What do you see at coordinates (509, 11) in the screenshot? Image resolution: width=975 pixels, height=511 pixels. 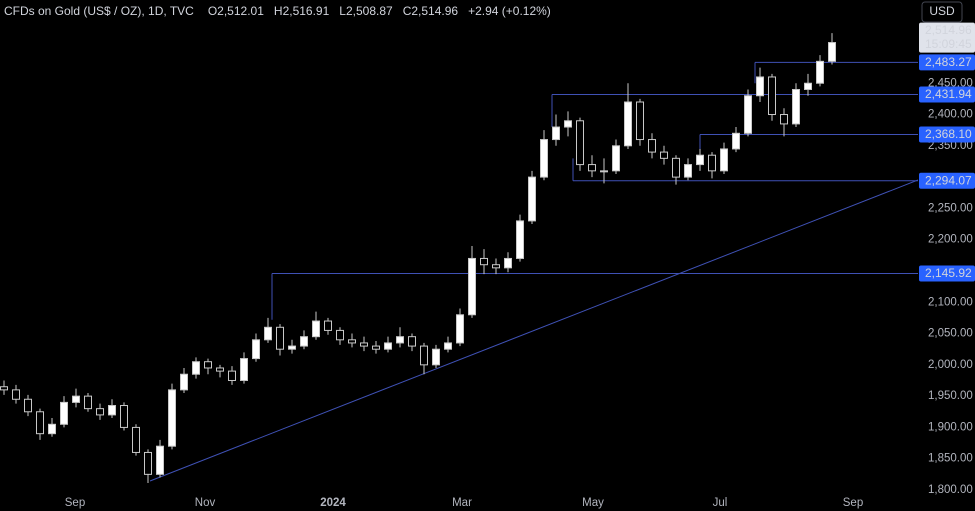 I see `change: +2.94 (+0.12%)` at bounding box center [509, 11].